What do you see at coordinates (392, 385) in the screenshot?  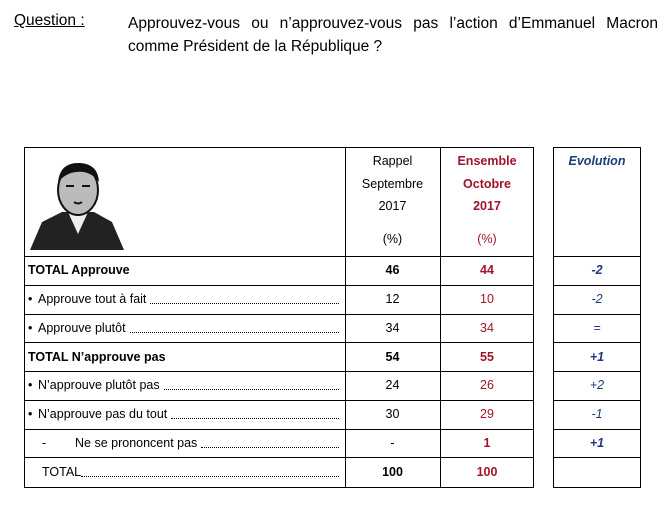 I see `rappel-value: 24` at bounding box center [392, 385].